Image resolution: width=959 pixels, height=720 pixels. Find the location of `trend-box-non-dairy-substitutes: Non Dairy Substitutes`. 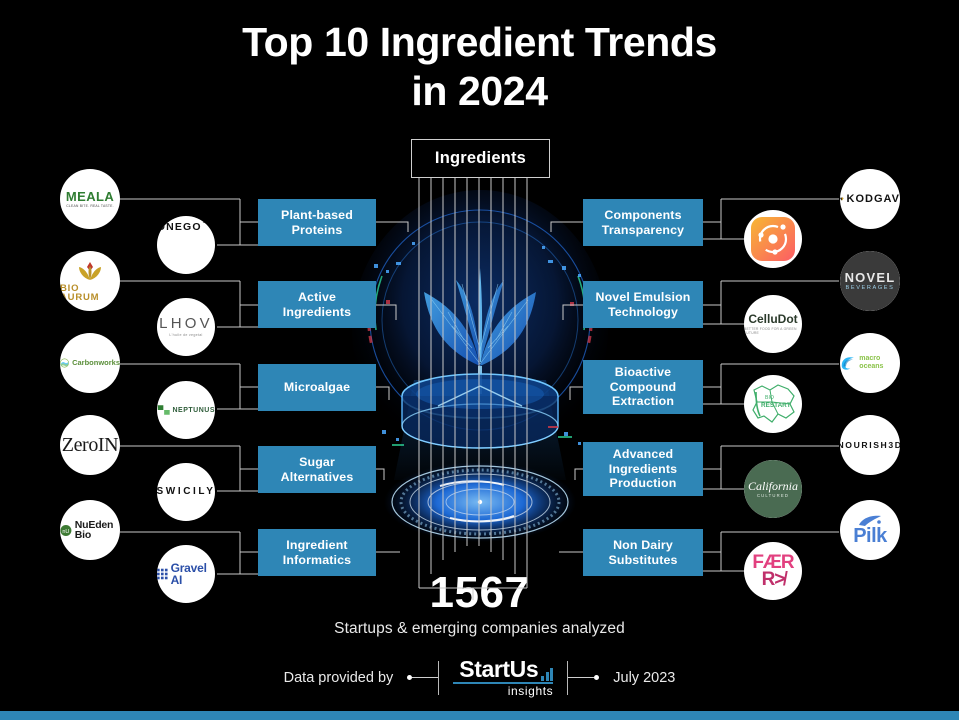

trend-box-non-dairy-substitutes: Non Dairy Substitutes is located at coordinates (643, 552).